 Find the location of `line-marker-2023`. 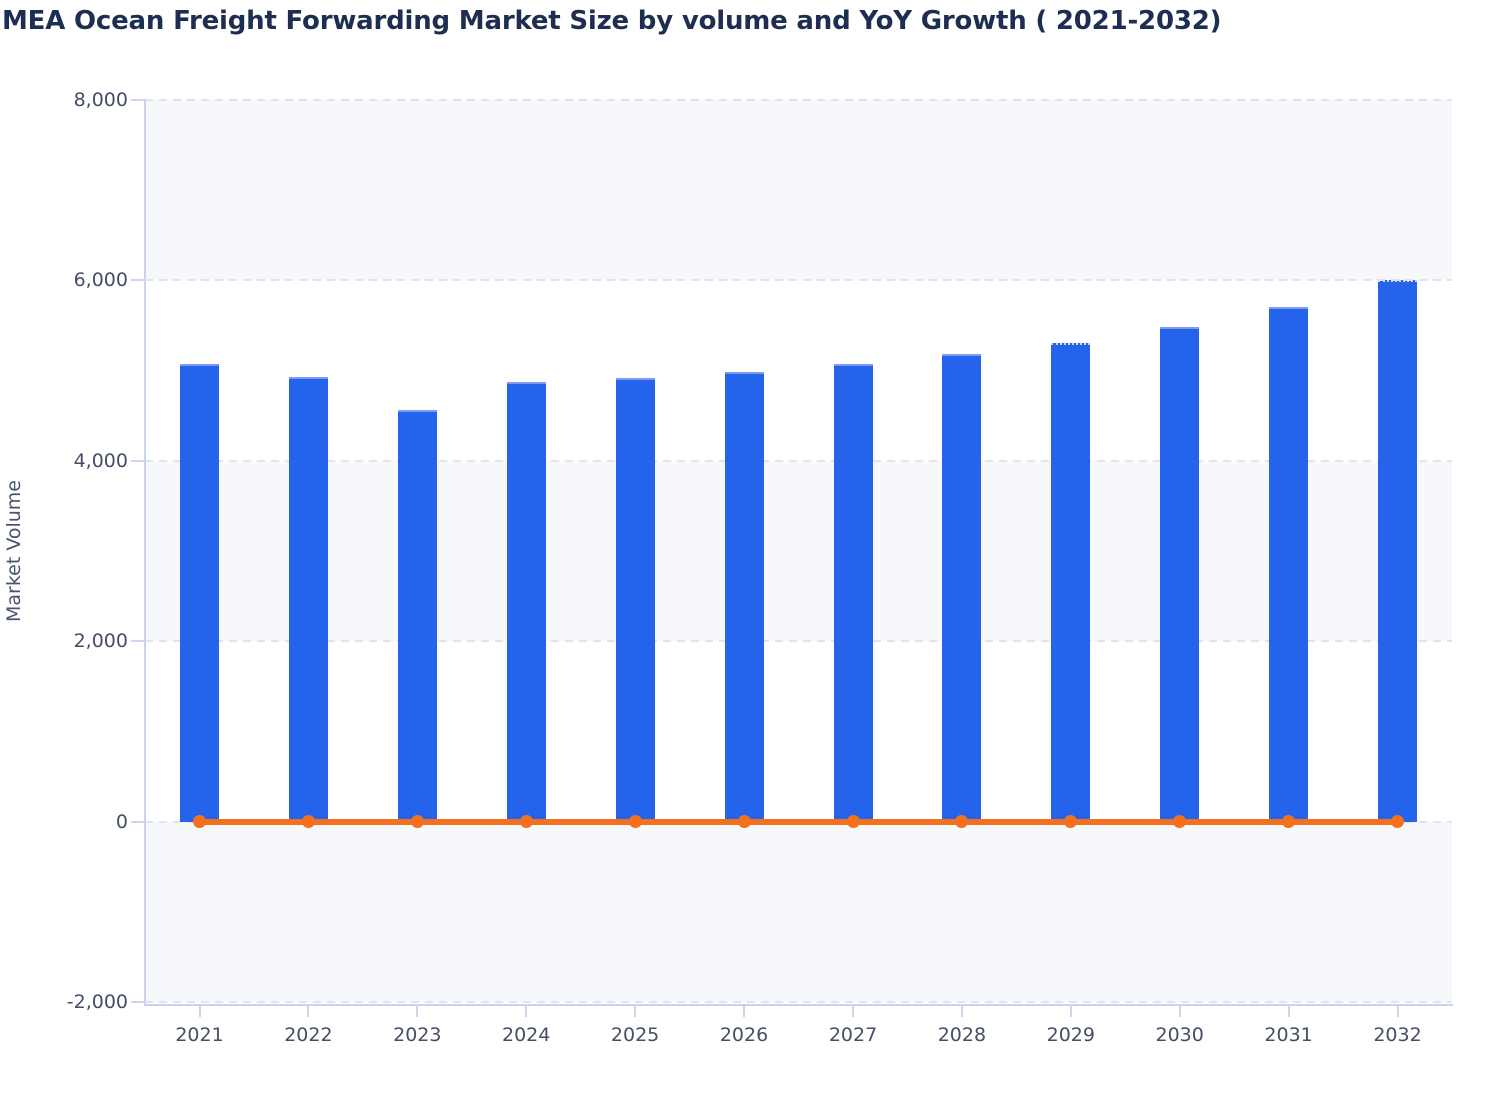

line-marker-2023 is located at coordinates (417, 822).